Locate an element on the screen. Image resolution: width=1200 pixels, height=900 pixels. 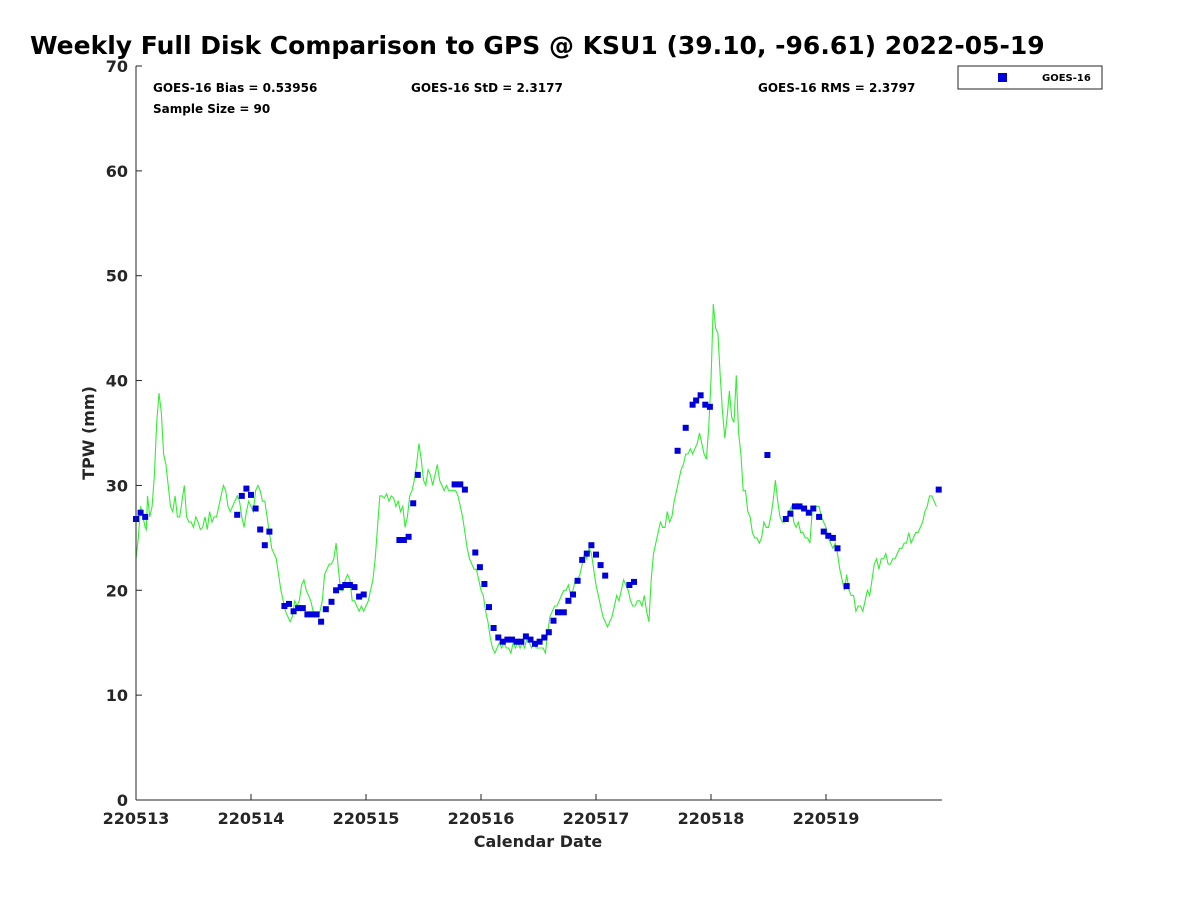
y-tick-label: 70 is located at coordinates (117, 66).